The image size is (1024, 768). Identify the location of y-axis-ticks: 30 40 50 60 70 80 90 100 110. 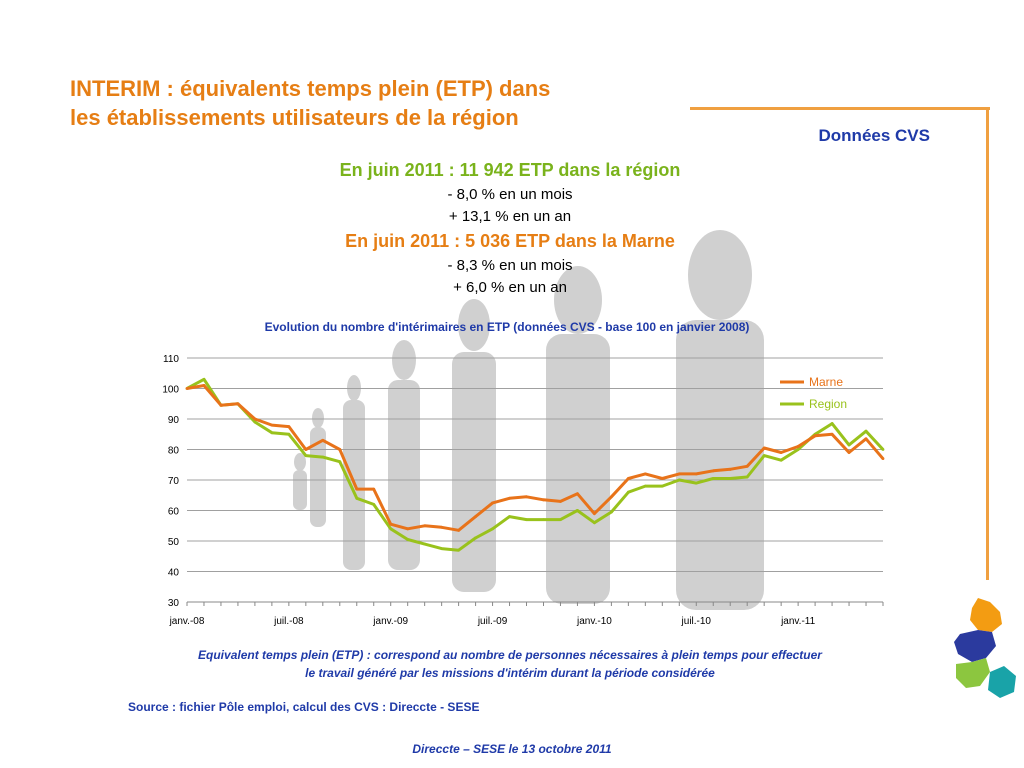
(170, 481).